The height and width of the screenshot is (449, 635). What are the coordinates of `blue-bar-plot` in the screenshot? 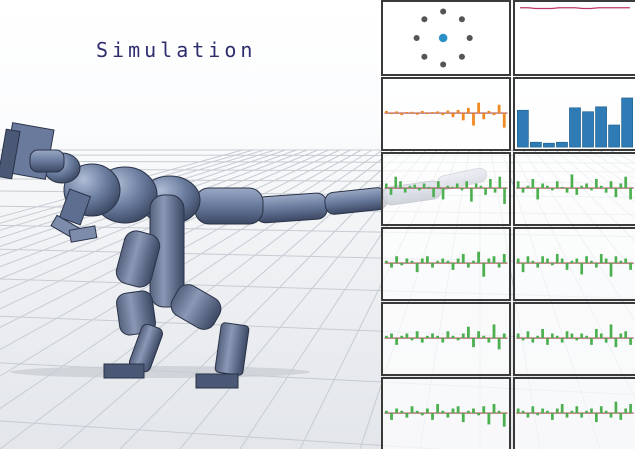 It's located at (575, 122).